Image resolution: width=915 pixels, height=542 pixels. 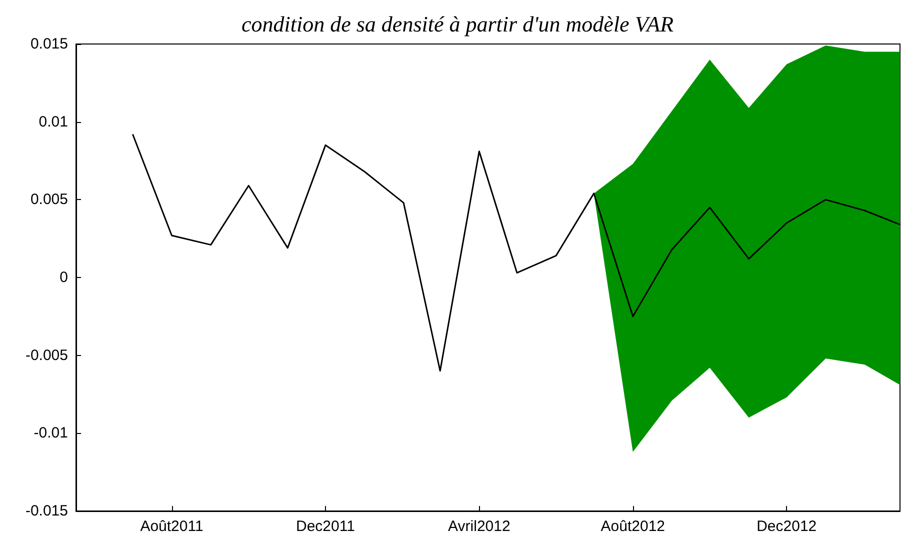 I want to click on x-tick-label: Août2011, so click(x=172, y=526).